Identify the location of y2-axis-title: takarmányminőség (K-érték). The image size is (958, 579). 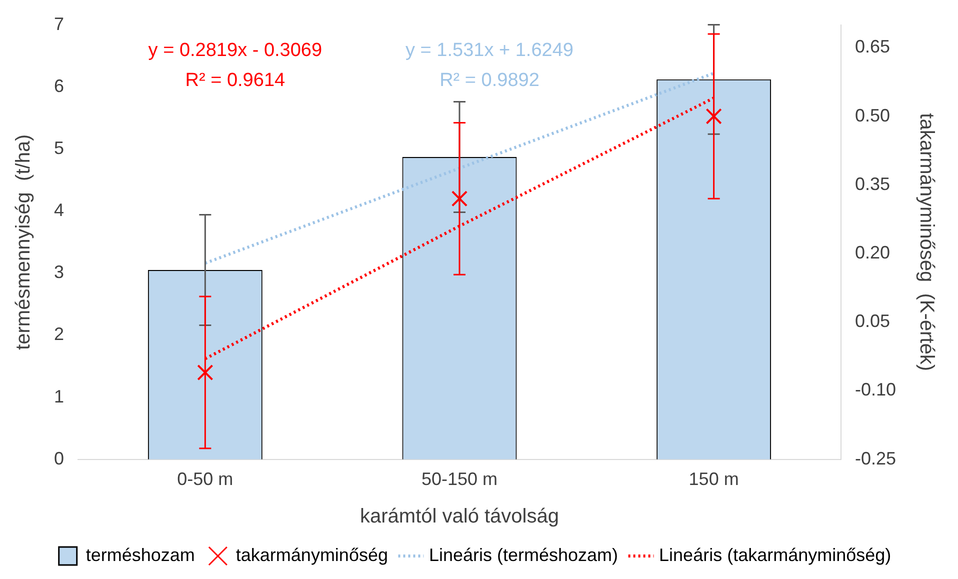
(926, 242).